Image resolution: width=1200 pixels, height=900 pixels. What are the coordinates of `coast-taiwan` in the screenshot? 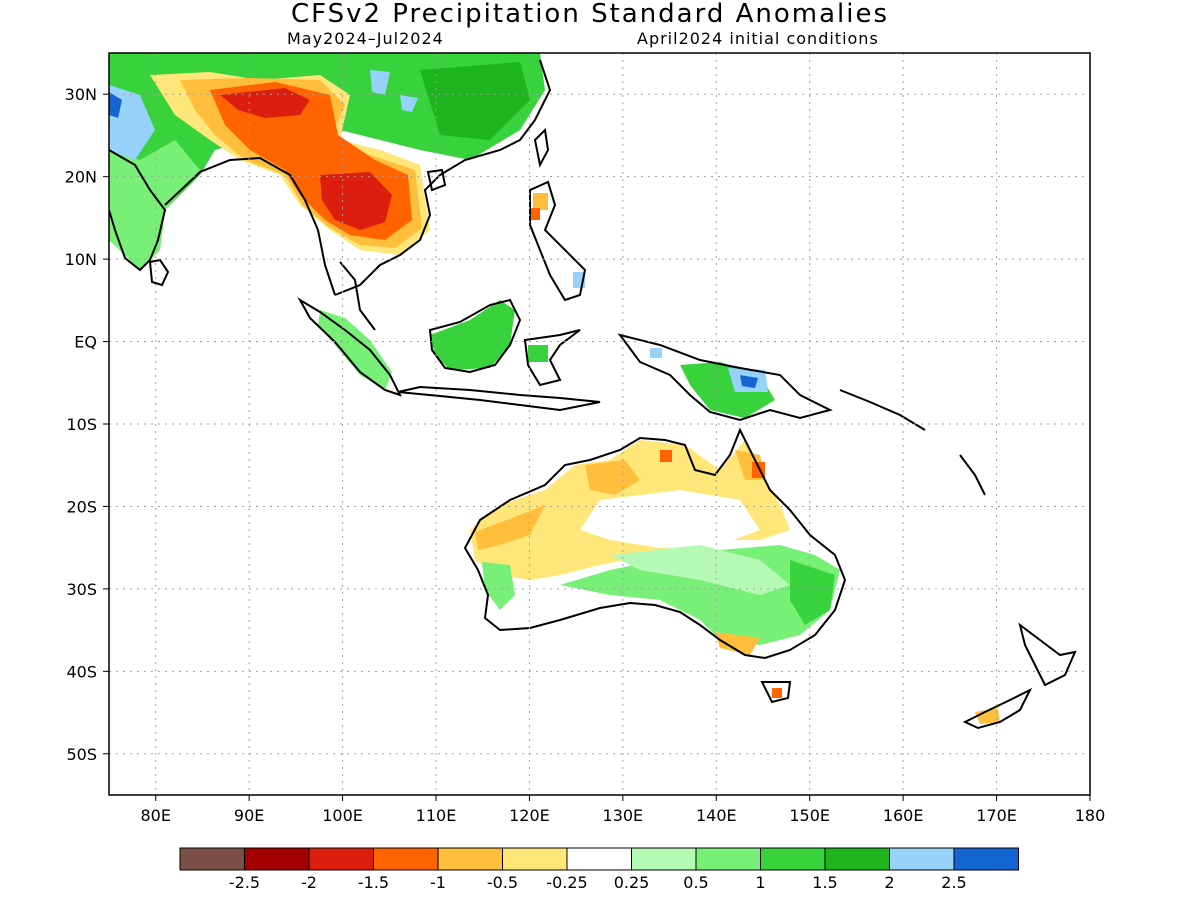 It's located at (541, 147).